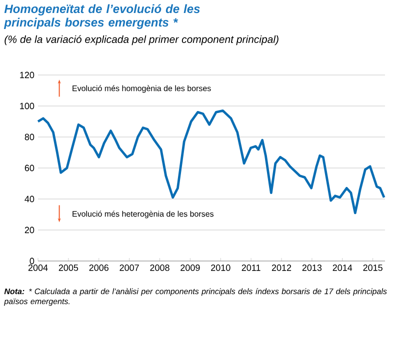  I want to click on chart-subtitle: (% de la variació explicada pel primer component principal), so click(141, 40).